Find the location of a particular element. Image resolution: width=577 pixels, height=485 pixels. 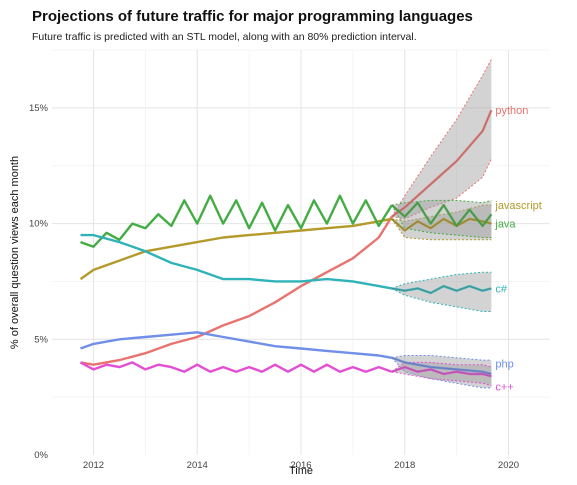

forecast-shade-java is located at coordinates (441, 214).